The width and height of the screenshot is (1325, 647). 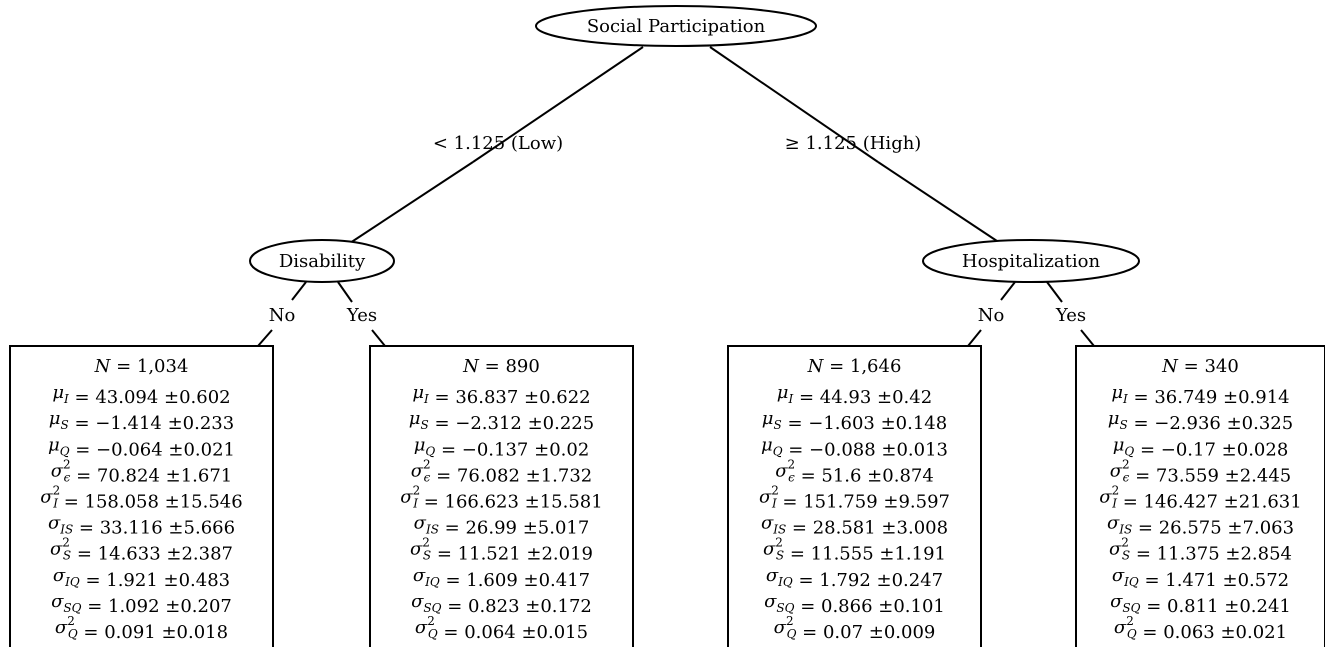 What do you see at coordinates (498, 143) in the screenshot?
I see `branch-label-left: < 1.125 (Low)` at bounding box center [498, 143].